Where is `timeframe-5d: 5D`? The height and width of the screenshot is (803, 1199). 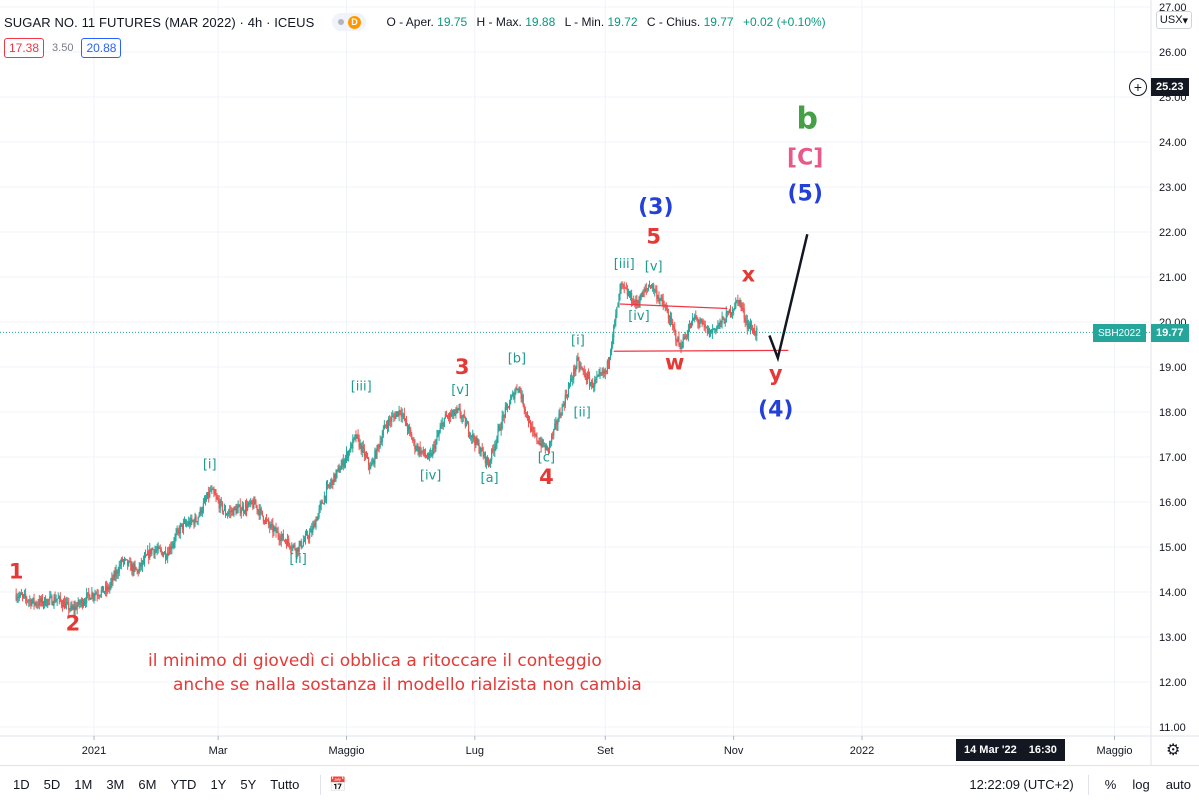 timeframe-5d: 5D is located at coordinates (52, 784).